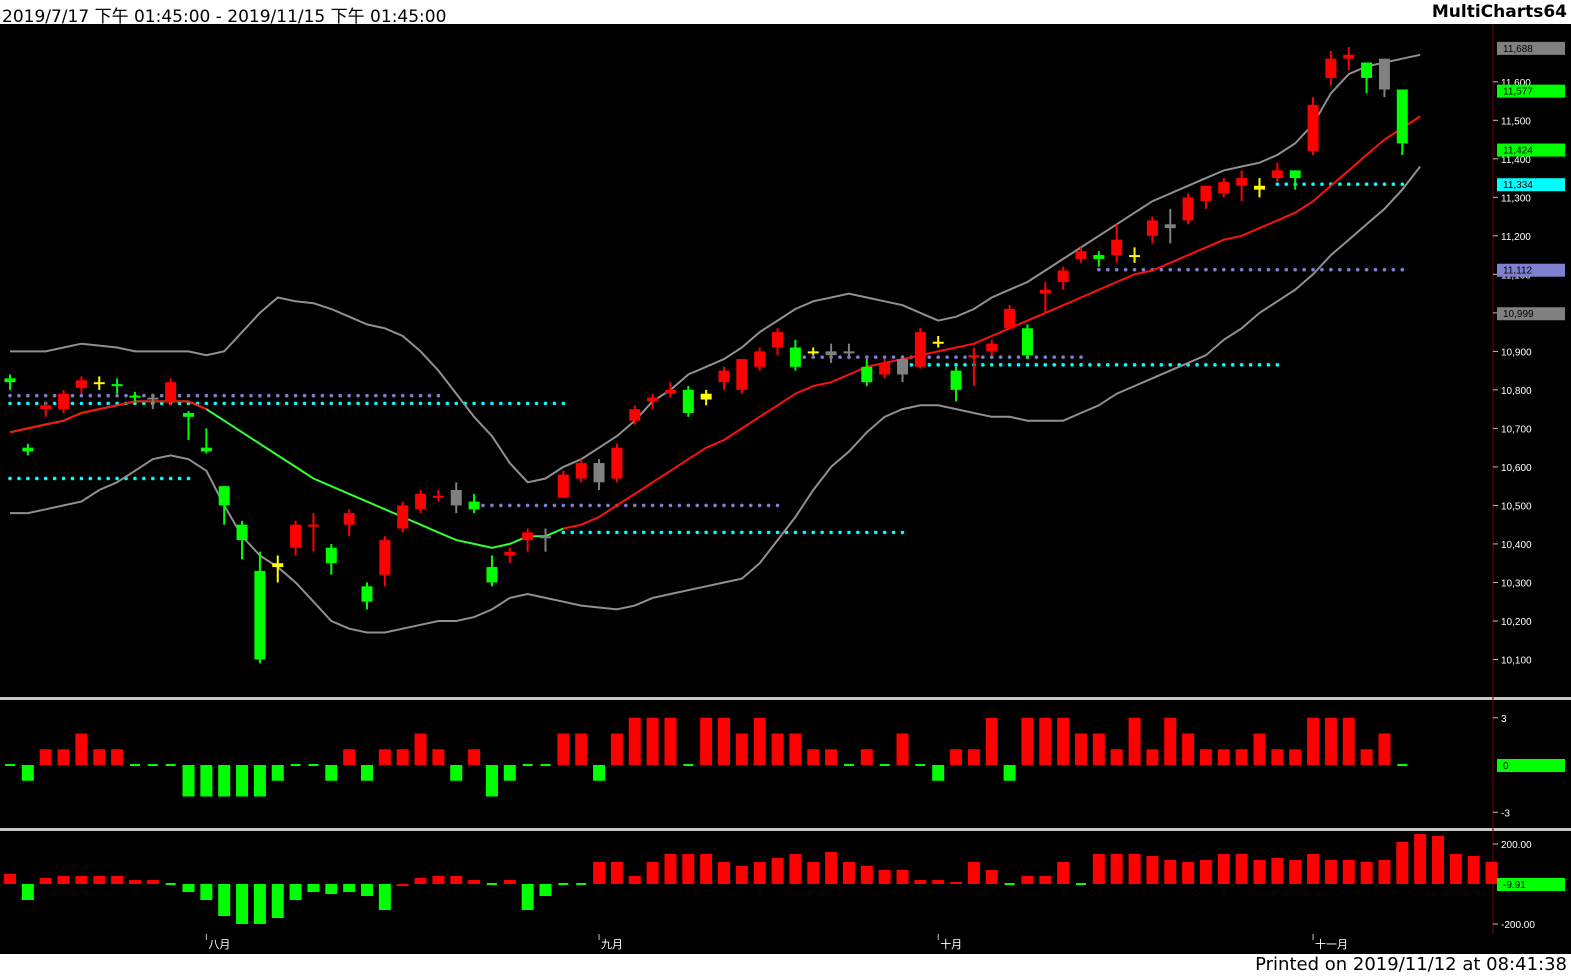 The image size is (1571, 976). Describe the element at coordinates (1518, 925) in the screenshot. I see `sub-y-tick-label: -200.00` at that location.